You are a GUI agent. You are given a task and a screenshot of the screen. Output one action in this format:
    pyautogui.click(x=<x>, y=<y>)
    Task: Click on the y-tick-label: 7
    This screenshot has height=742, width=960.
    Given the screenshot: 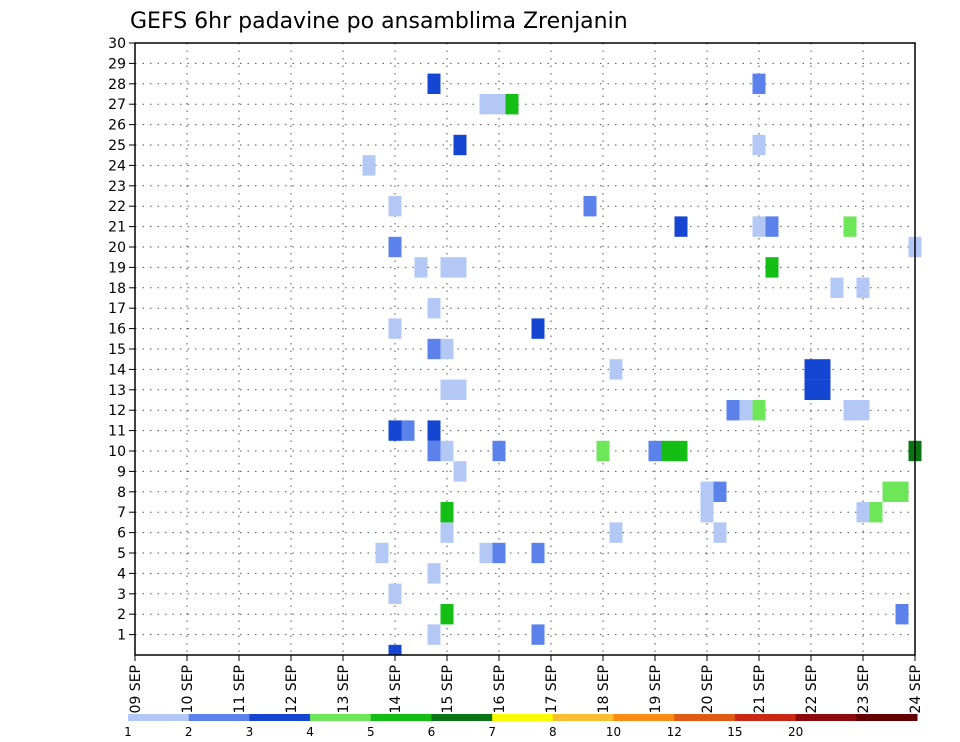 What is the action you would take?
    pyautogui.click(x=121, y=513)
    